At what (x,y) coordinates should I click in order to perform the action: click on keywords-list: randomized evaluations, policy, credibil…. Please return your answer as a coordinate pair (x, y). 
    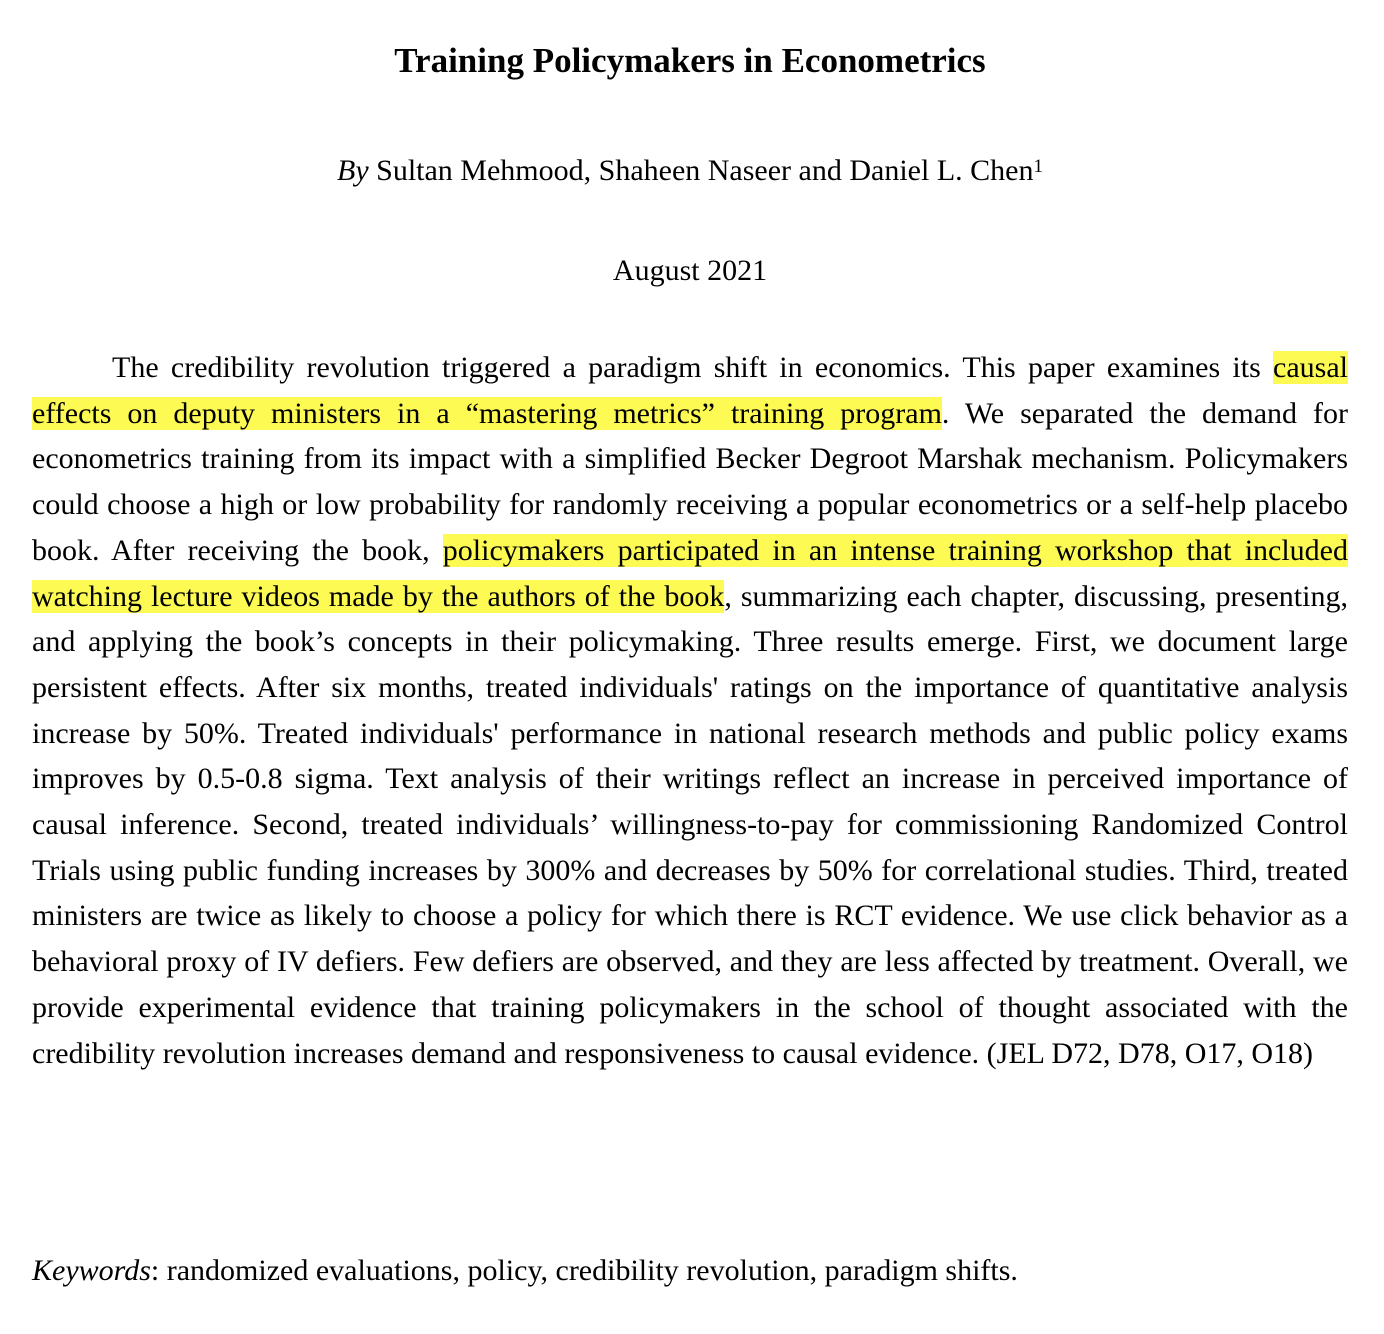
    Looking at the image, I should click on (592, 1270).